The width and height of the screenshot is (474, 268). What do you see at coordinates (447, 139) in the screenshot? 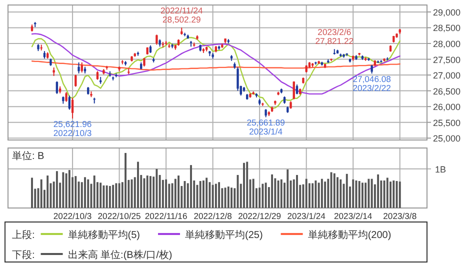
I see `y-tick-label: 25,000` at bounding box center [447, 139].